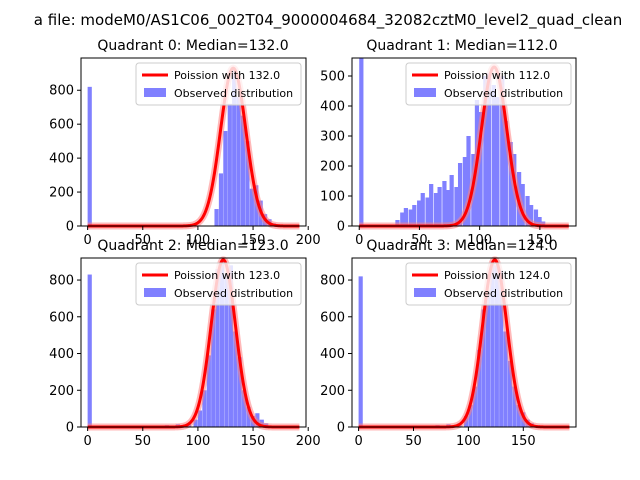  Describe the element at coordinates (87, 240) in the screenshot. I see `x-tick-label: 0` at that location.